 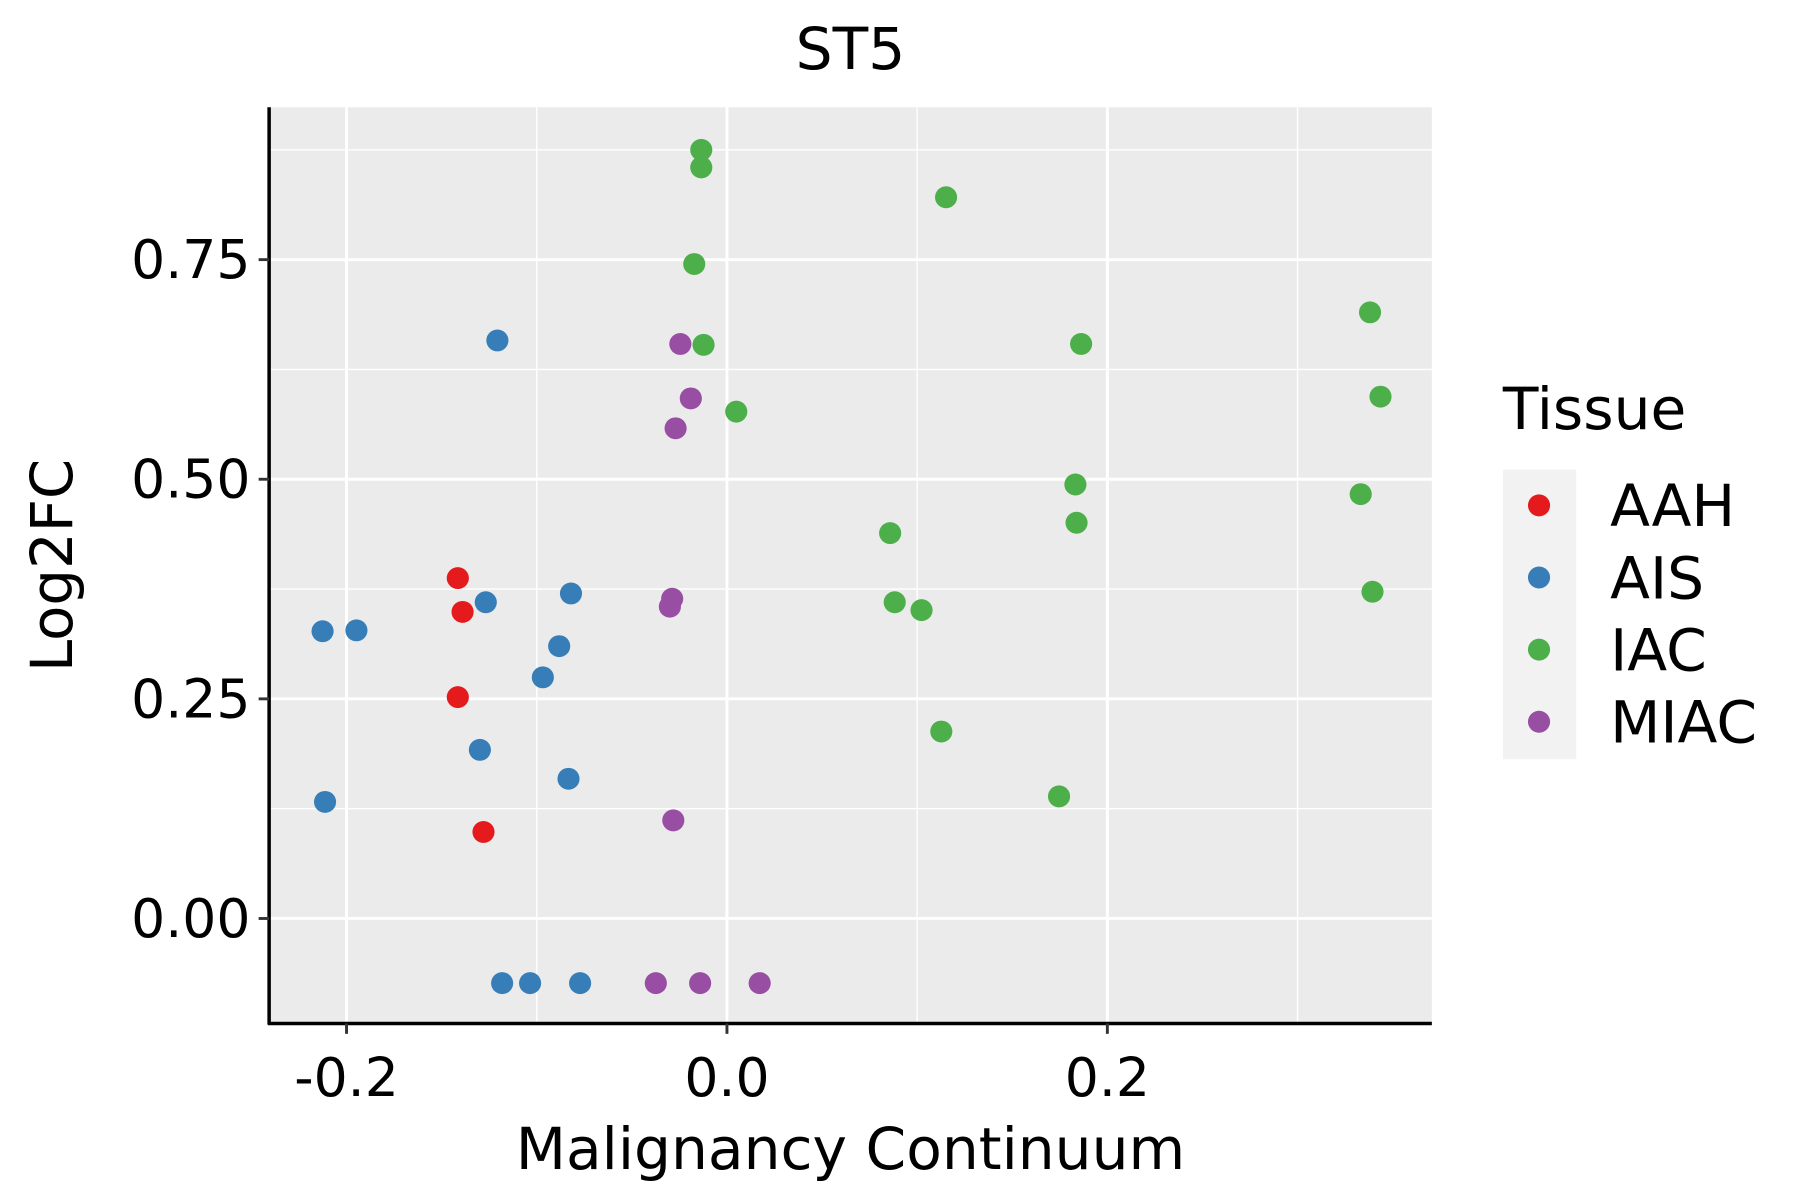 What do you see at coordinates (1672, 506) in the screenshot?
I see `legend-label-aah: AAH` at bounding box center [1672, 506].